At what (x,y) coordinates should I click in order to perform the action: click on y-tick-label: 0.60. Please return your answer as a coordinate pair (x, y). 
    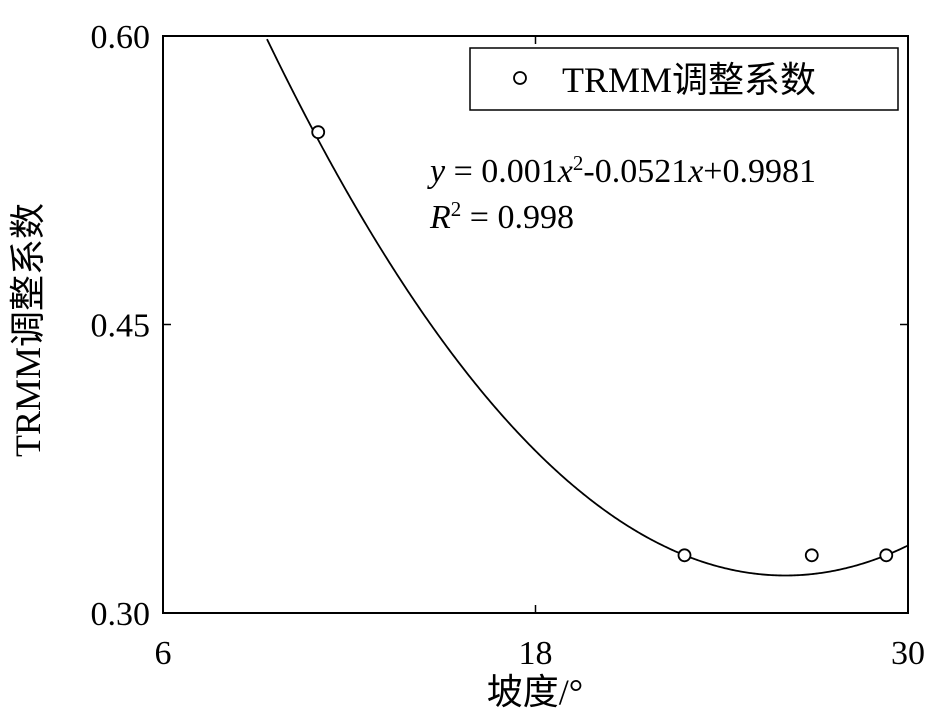
    Looking at the image, I should click on (121, 37).